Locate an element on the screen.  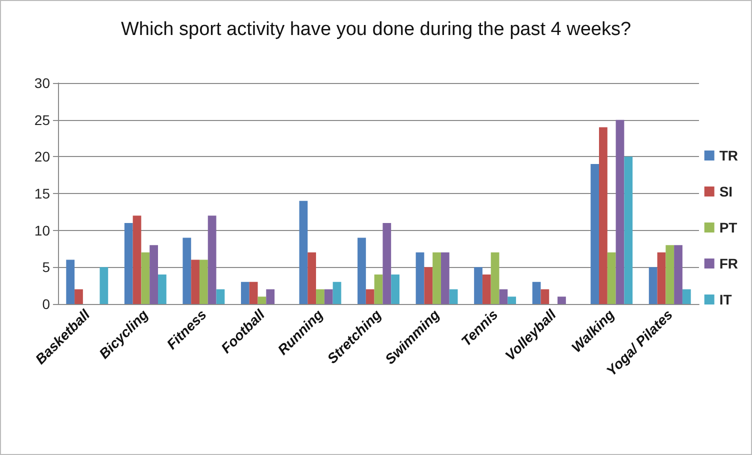
y-tick-label: 15 is located at coordinates (42, 194).